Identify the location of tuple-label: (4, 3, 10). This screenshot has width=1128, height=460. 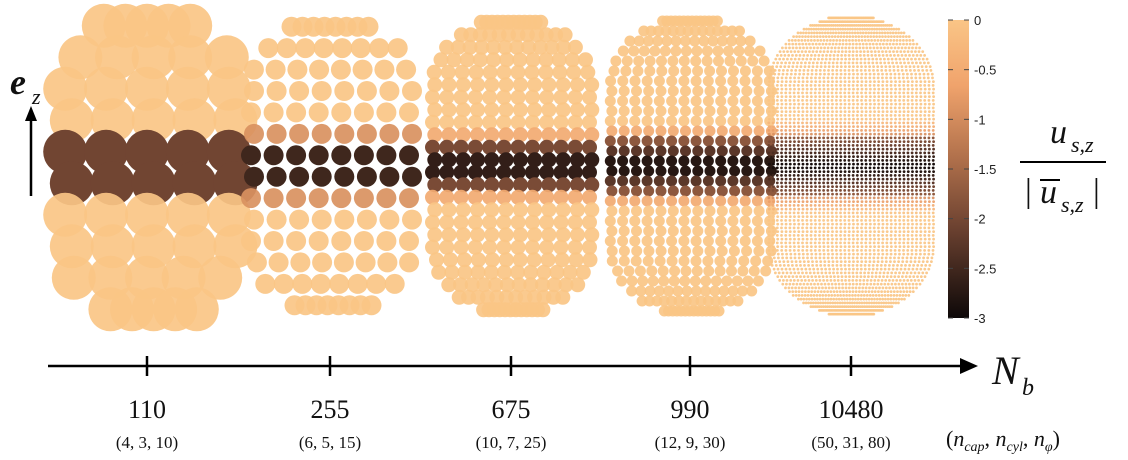
(147, 442).